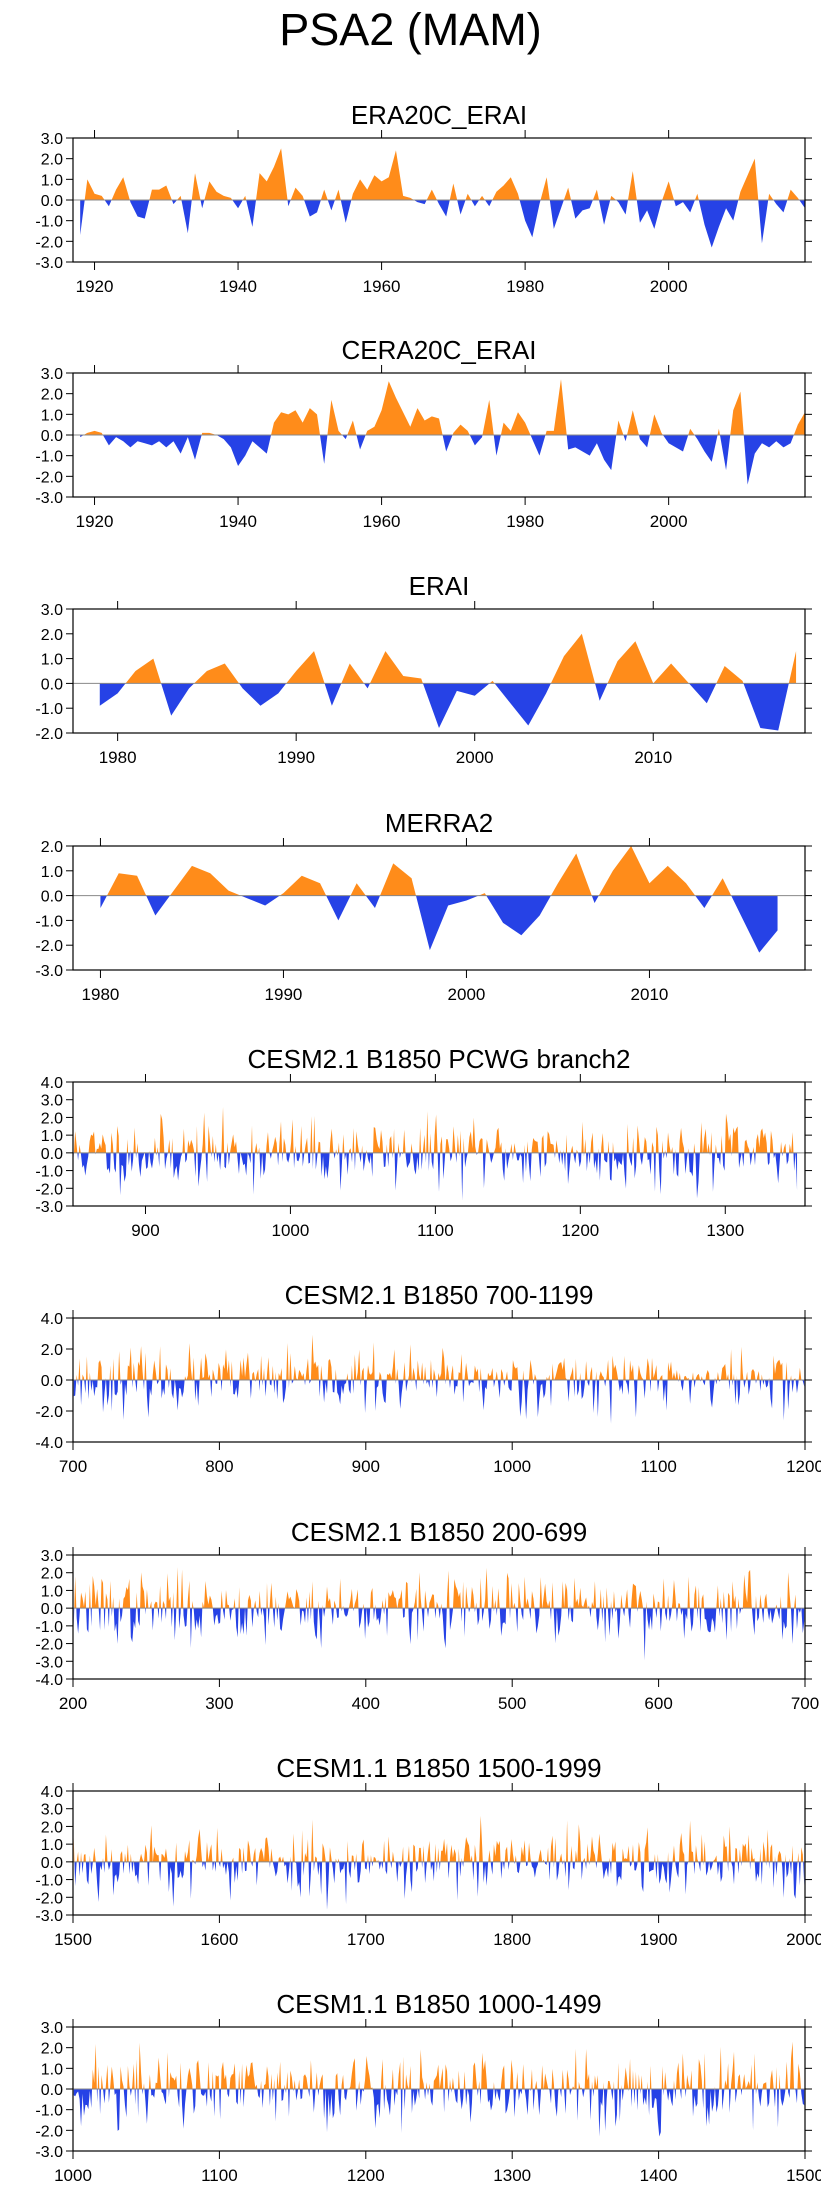 The width and height of the screenshot is (821, 2201). I want to click on x-tick-label: 1200, so click(366, 2175).